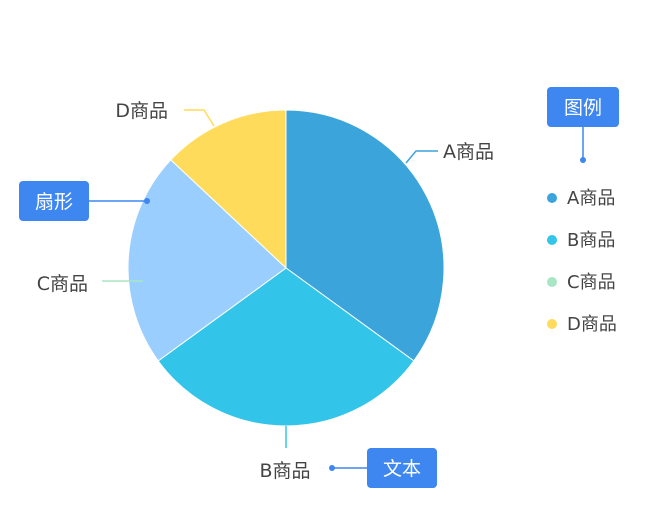  I want to click on text-callout: 文本, so click(383, 468).